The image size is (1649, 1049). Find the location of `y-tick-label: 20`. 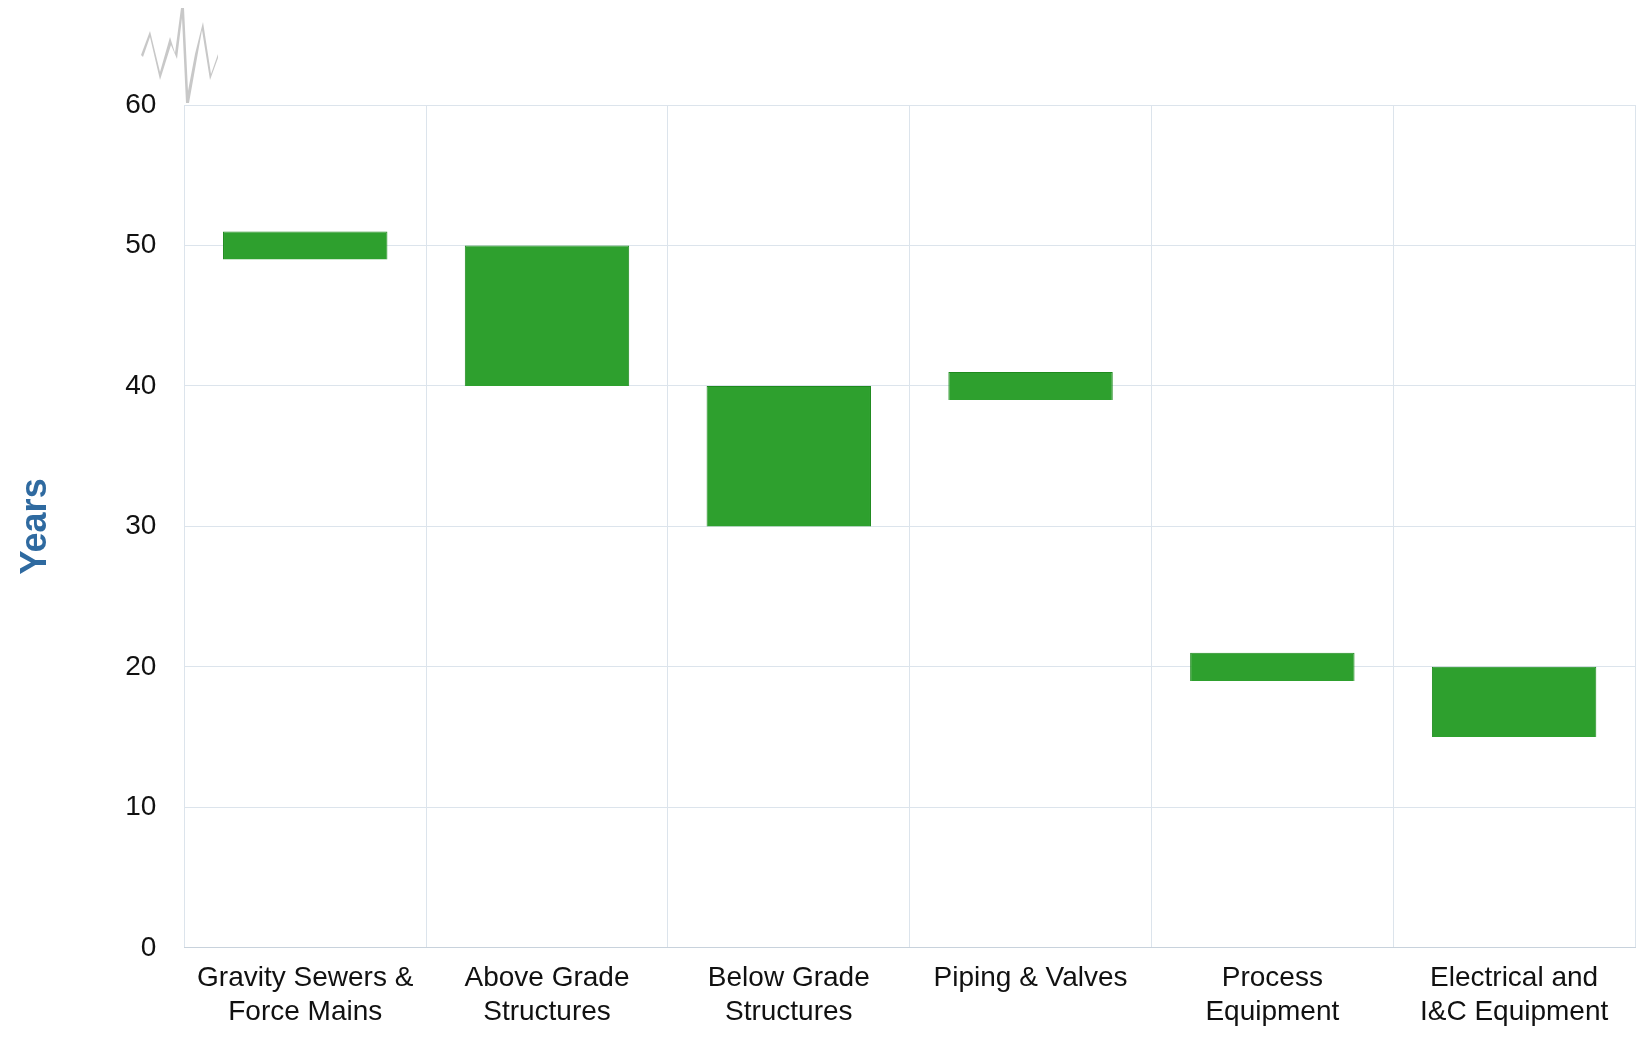

y-tick-label: 20 is located at coordinates (141, 665).